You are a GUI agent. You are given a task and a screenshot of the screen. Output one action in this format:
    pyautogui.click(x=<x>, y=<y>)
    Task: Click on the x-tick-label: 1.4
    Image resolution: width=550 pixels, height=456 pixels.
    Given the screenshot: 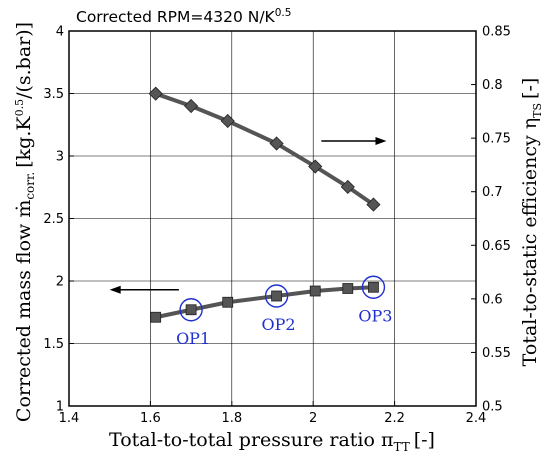 What is the action you would take?
    pyautogui.click(x=69, y=418)
    